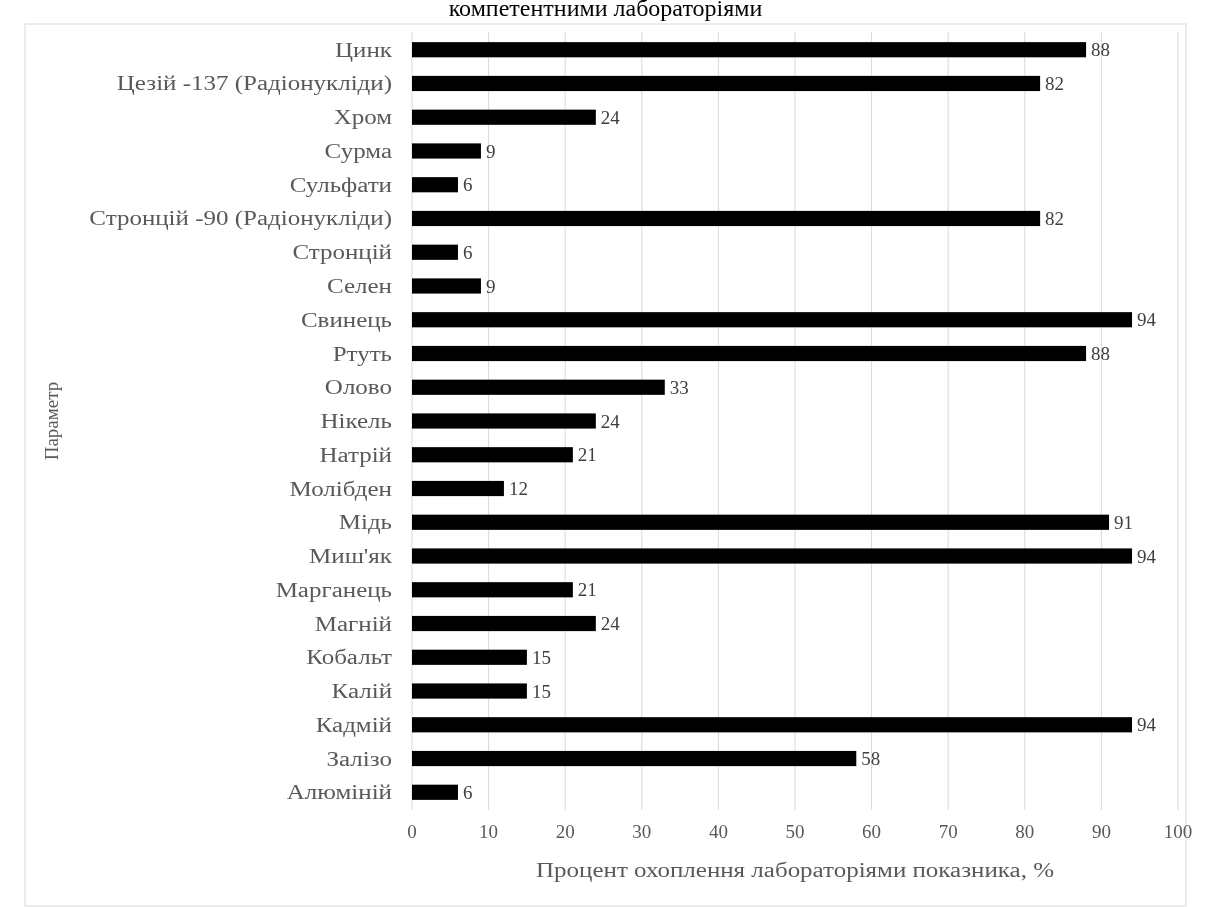  What do you see at coordinates (340, 185) in the screenshot?
I see `y-tick-label: Сульфати` at bounding box center [340, 185].